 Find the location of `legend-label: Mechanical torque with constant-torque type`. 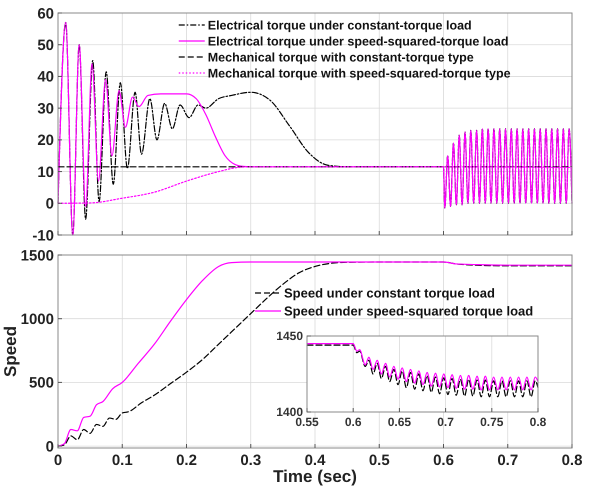

legend-label: Mechanical torque with constant-torque type is located at coordinates (341, 57).